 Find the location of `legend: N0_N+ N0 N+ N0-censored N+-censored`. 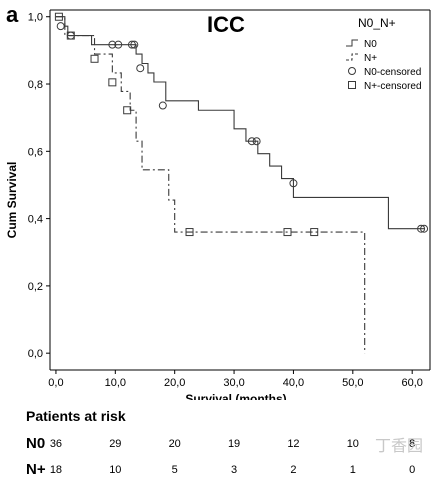

legend: N0_N+ N0 N+ N0-censored N+-censored is located at coordinates (384, 54).